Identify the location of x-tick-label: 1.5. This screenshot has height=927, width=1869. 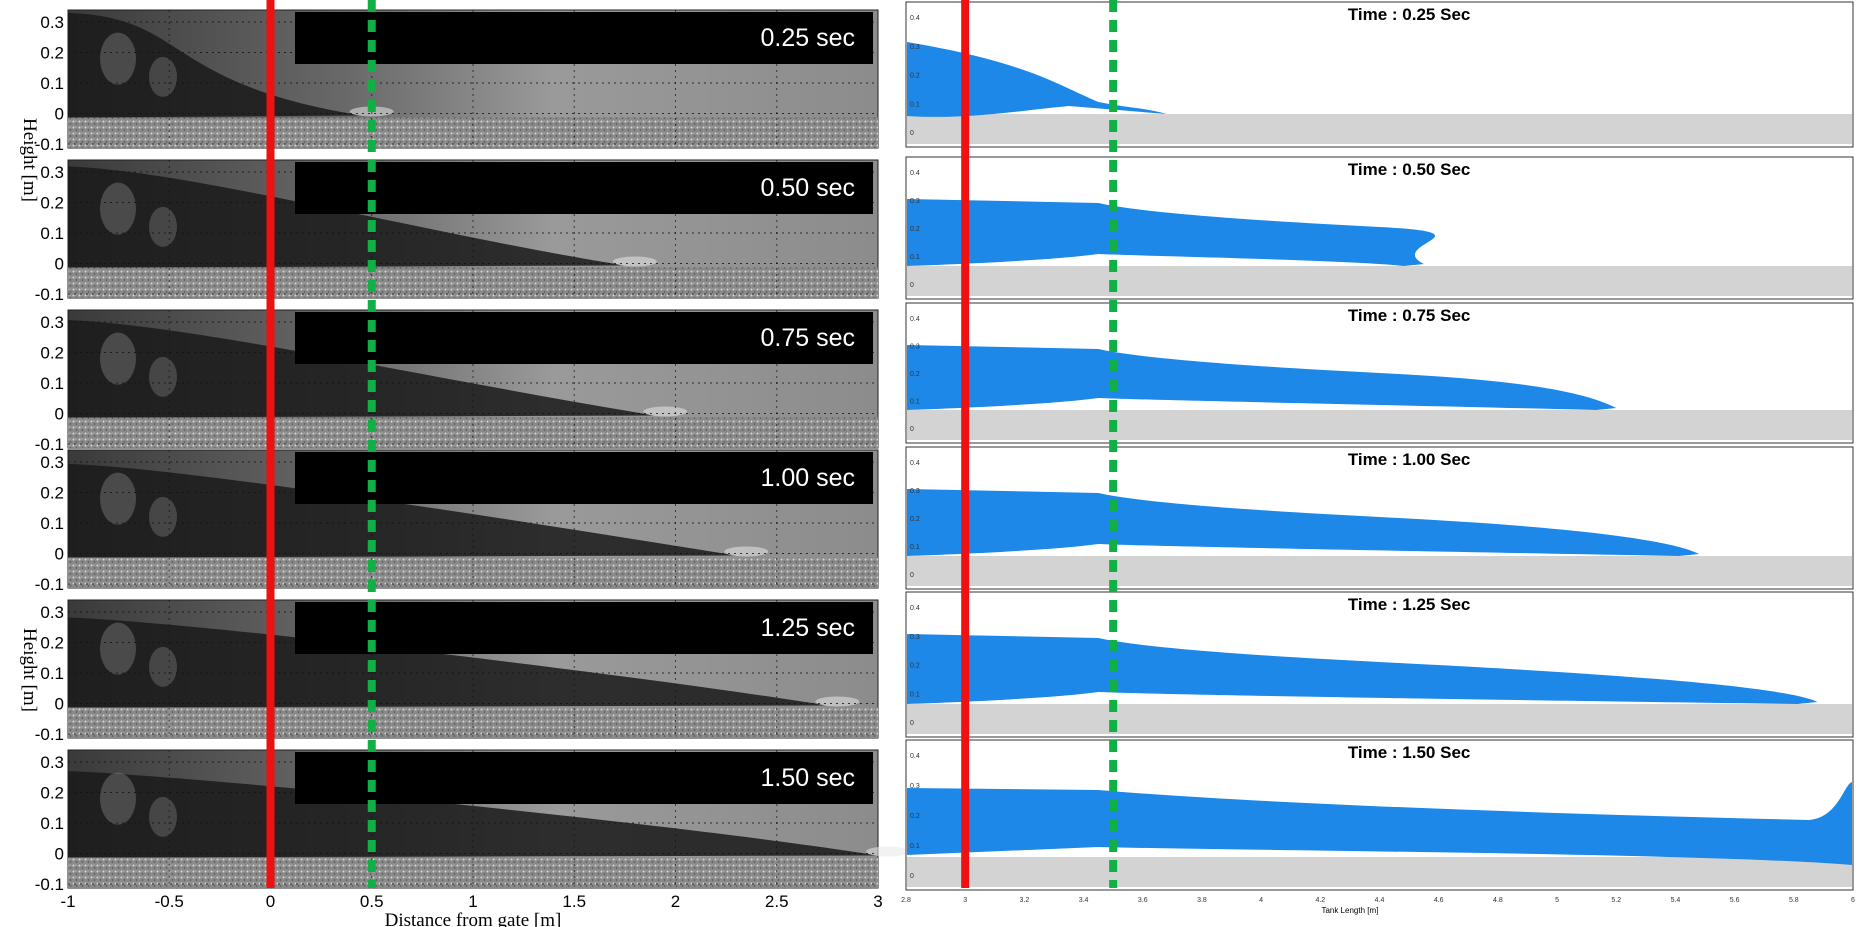
(574, 901).